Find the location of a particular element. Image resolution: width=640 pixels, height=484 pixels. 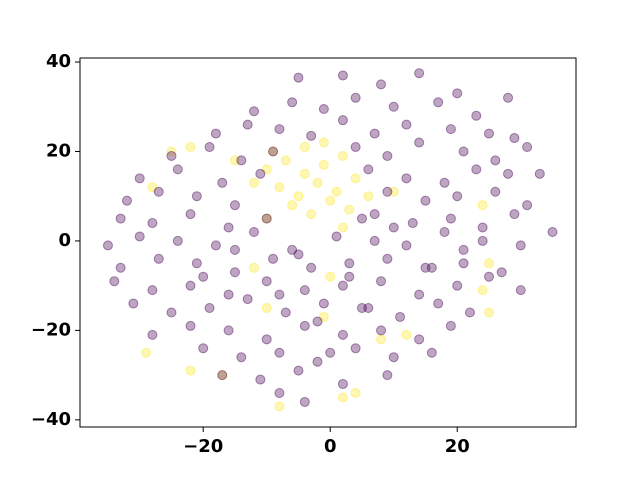

y-tick-label: 20 is located at coordinates (58, 150).